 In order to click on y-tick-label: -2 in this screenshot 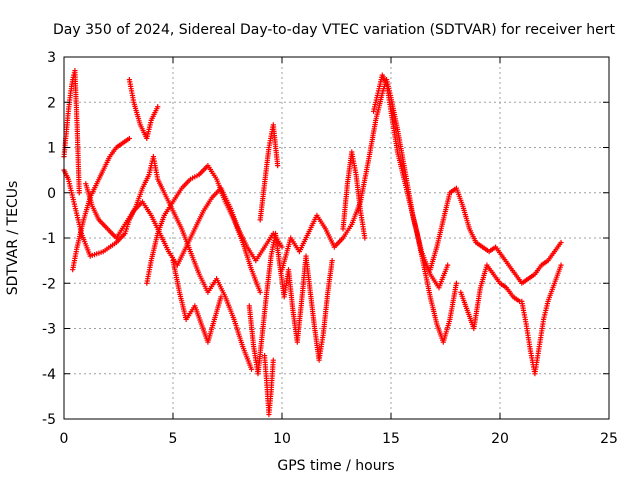, I will do `click(49, 284)`.